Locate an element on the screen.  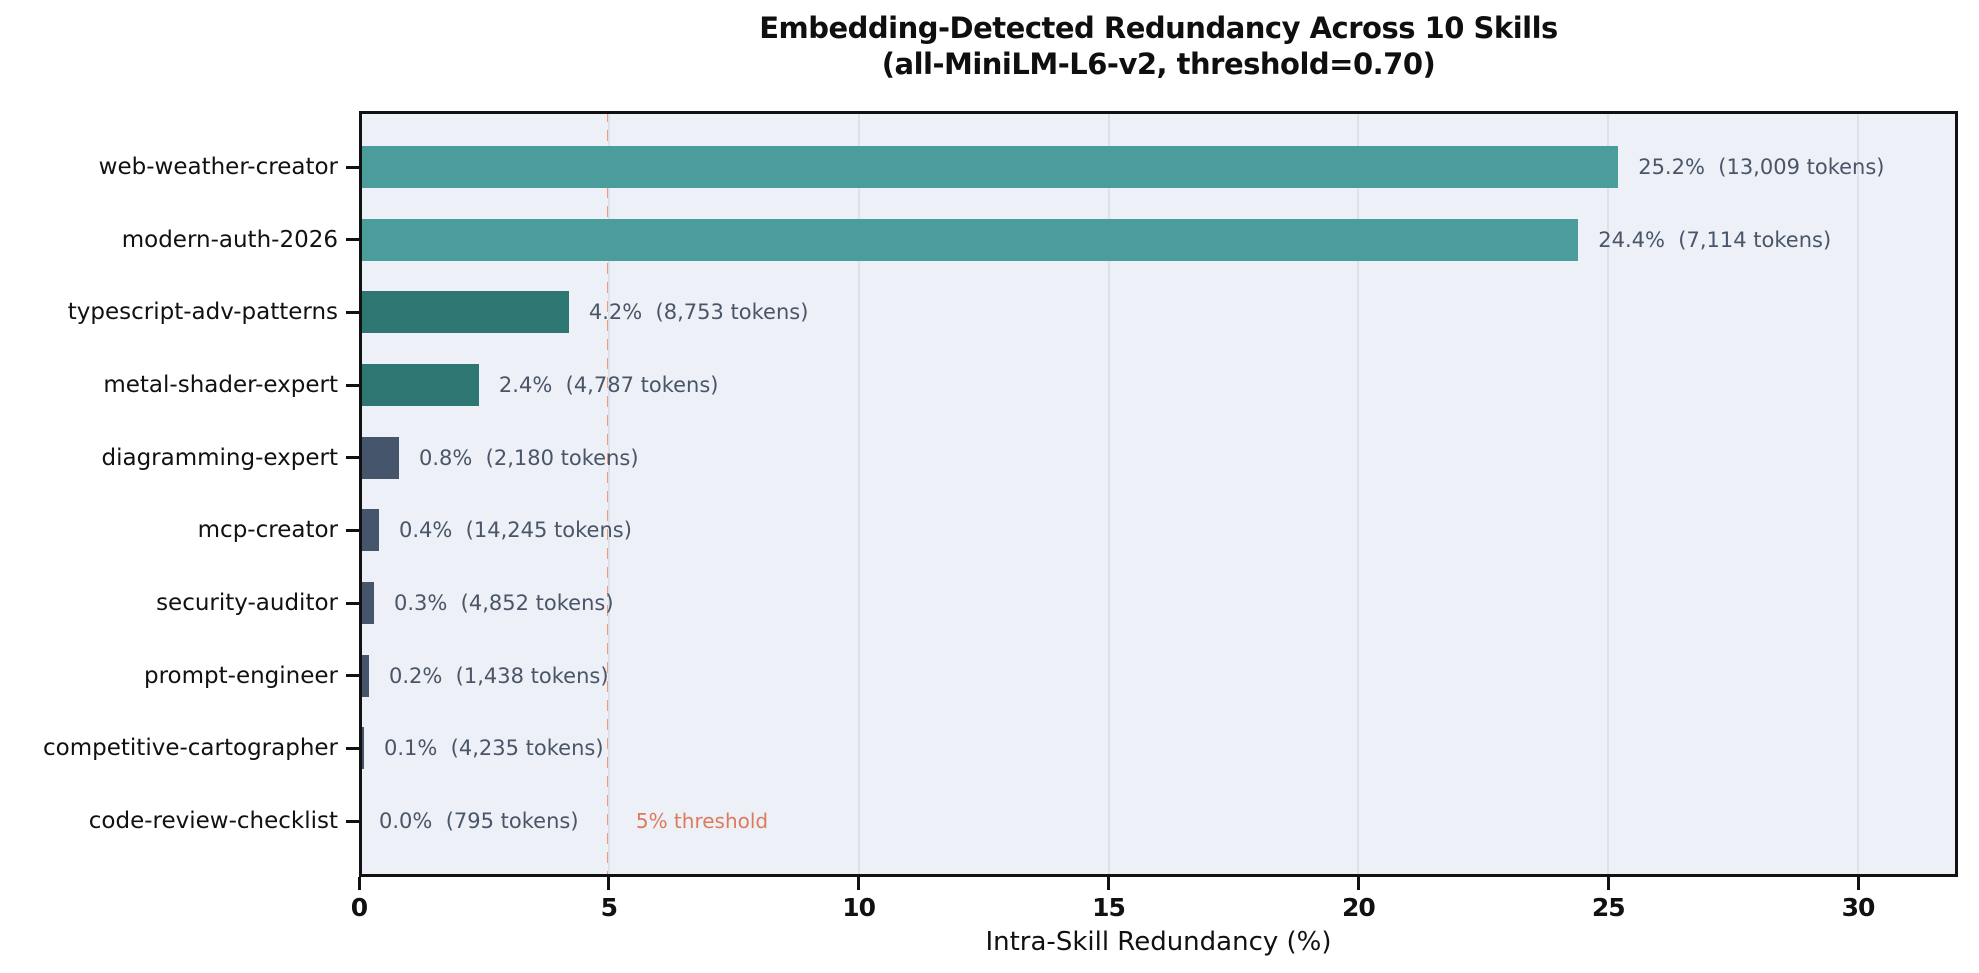
bar-value-label: 0.0% (795 tokens) is located at coordinates (479, 821).